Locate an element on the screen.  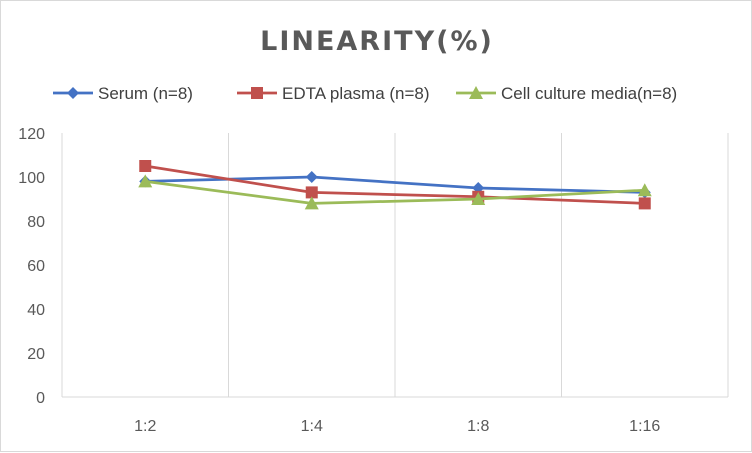
y-tick-label: 80 is located at coordinates (36, 222).